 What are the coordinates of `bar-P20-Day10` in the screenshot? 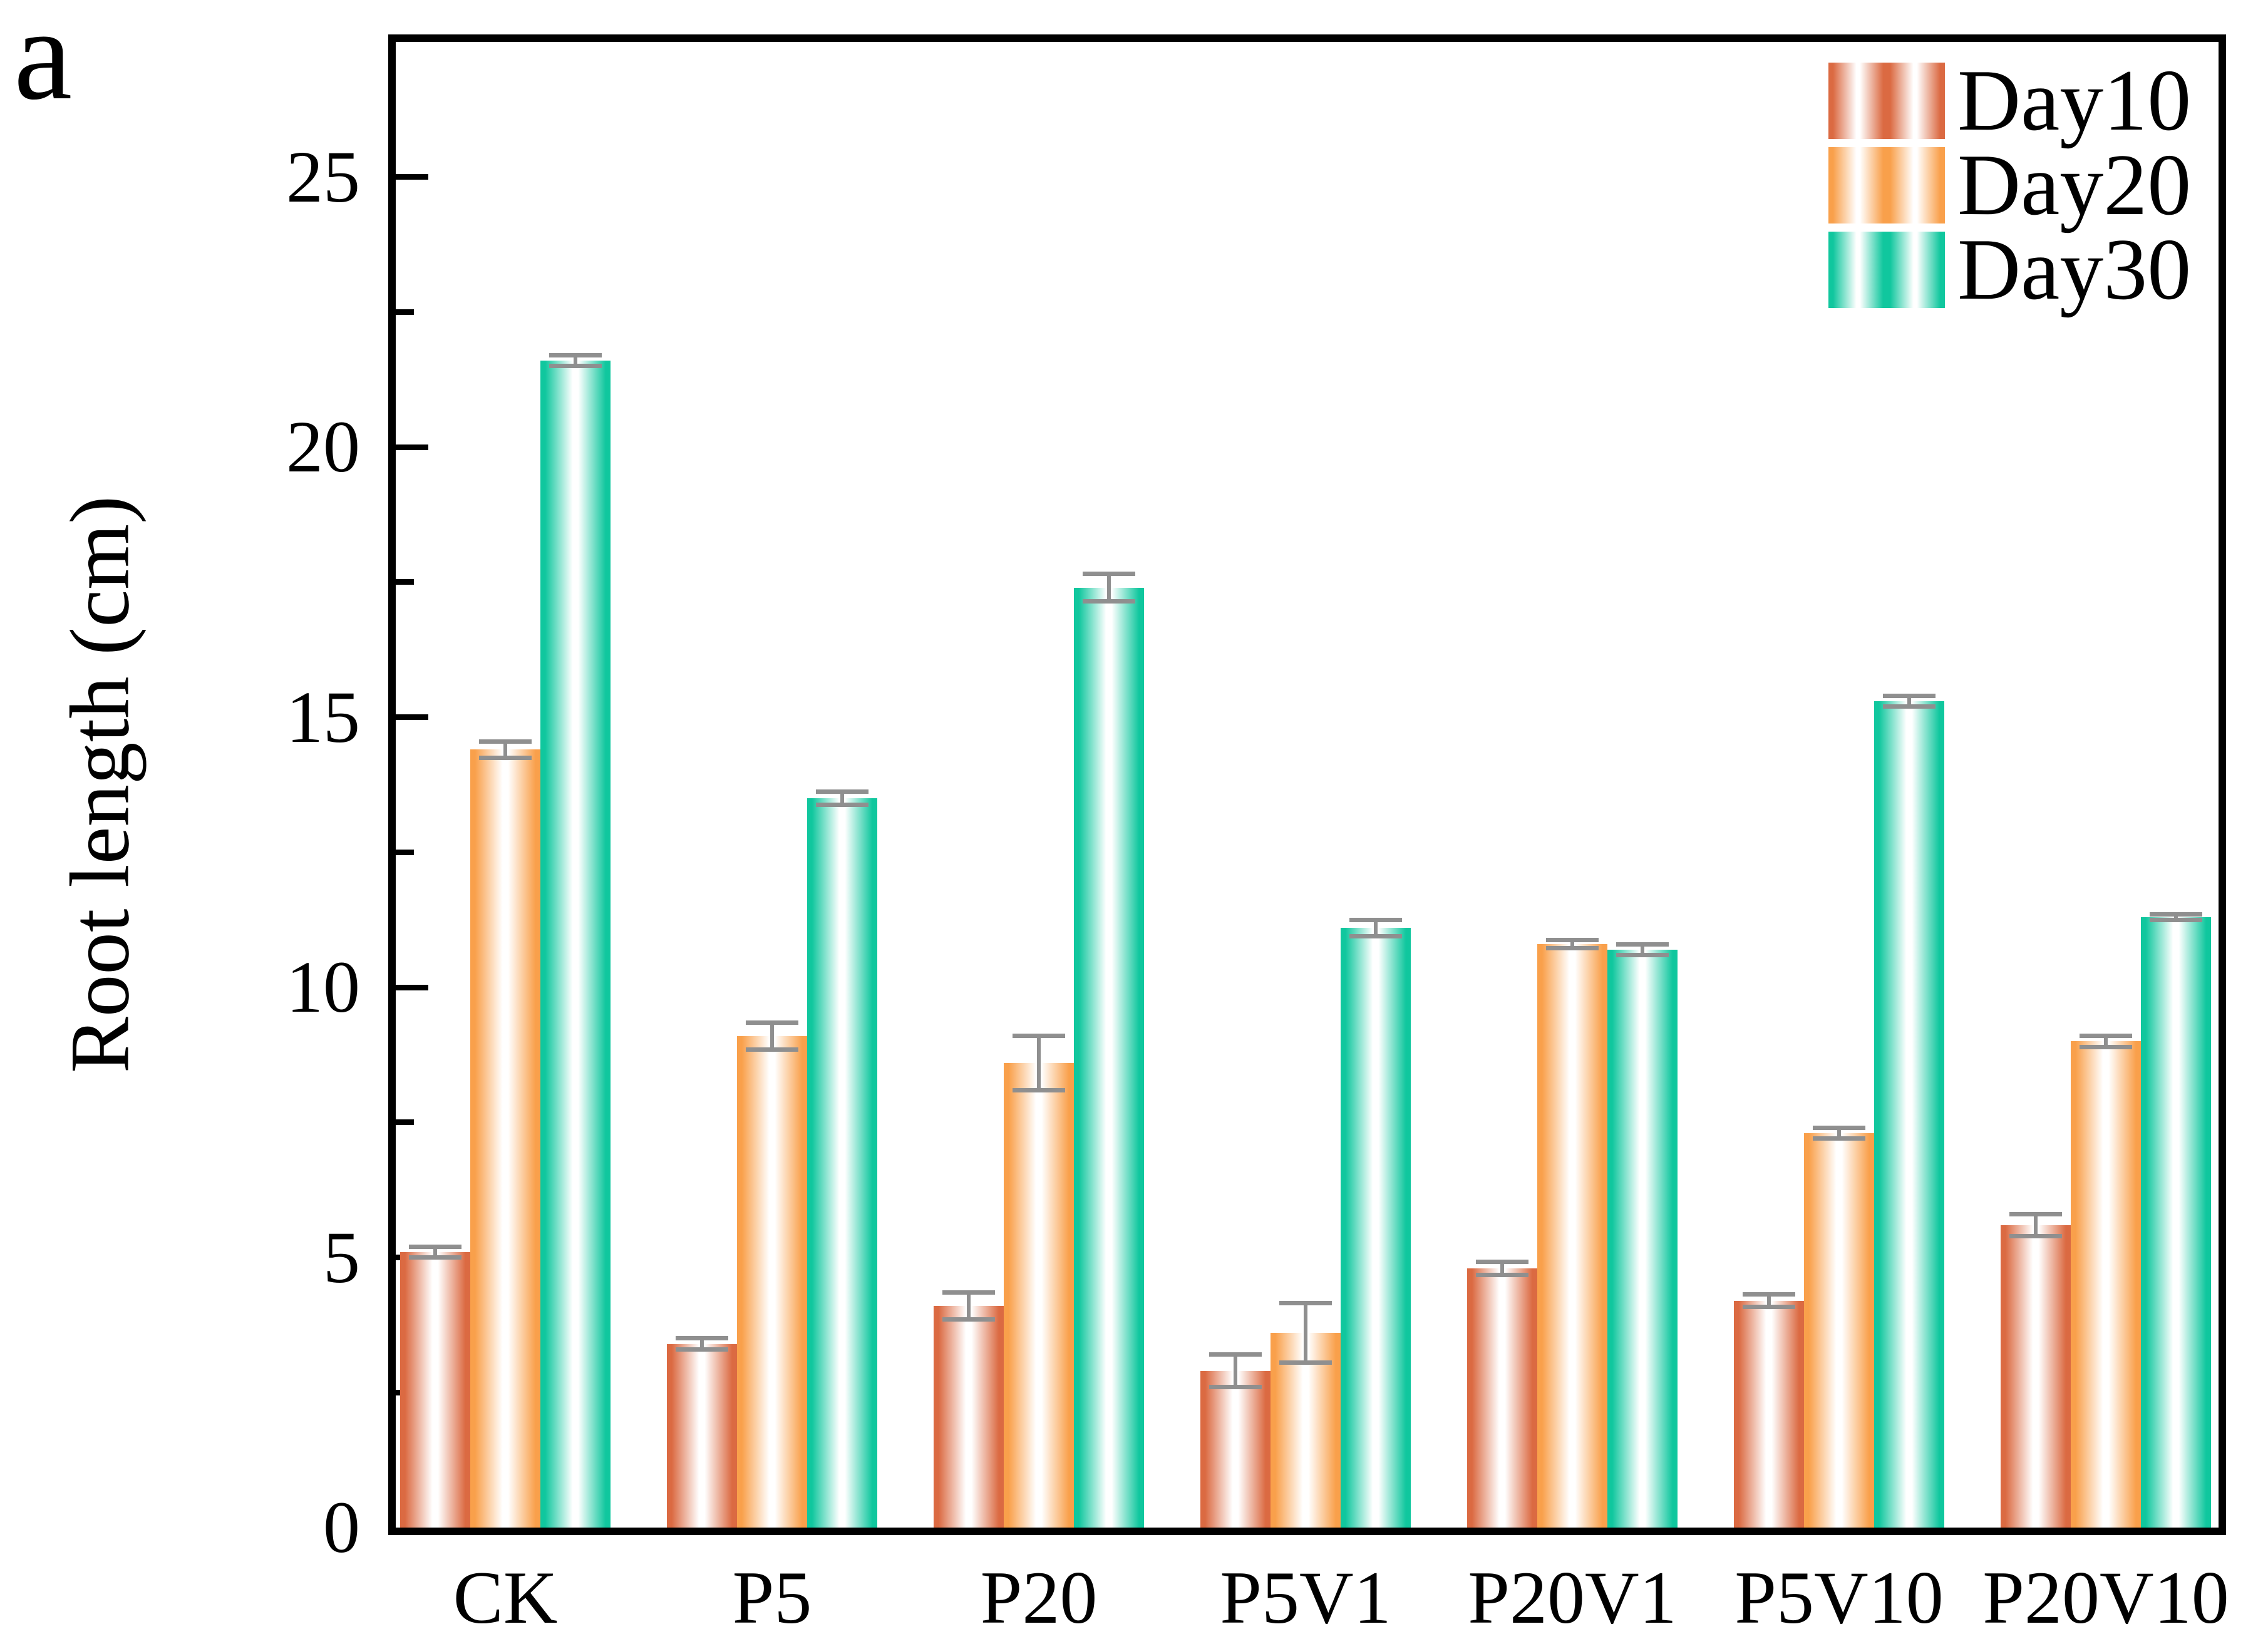 It's located at (969, 1417).